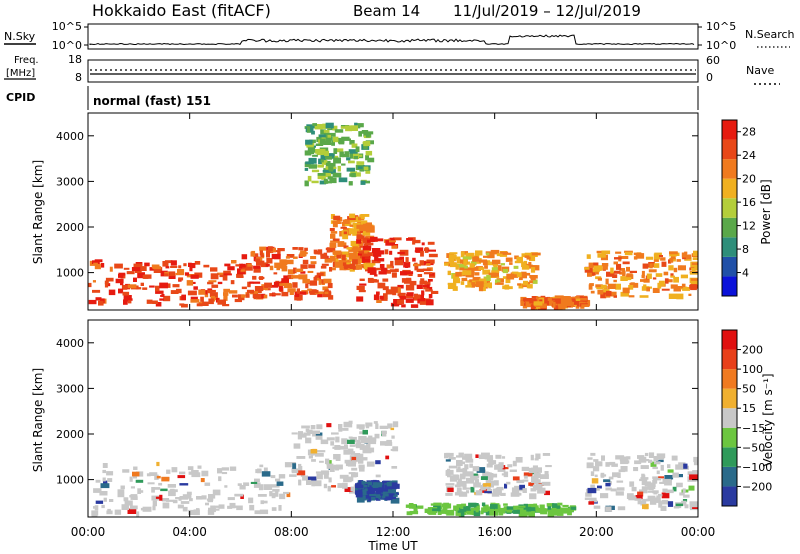  I want to click on cpid-value: normal (fast) 151, so click(152, 101).